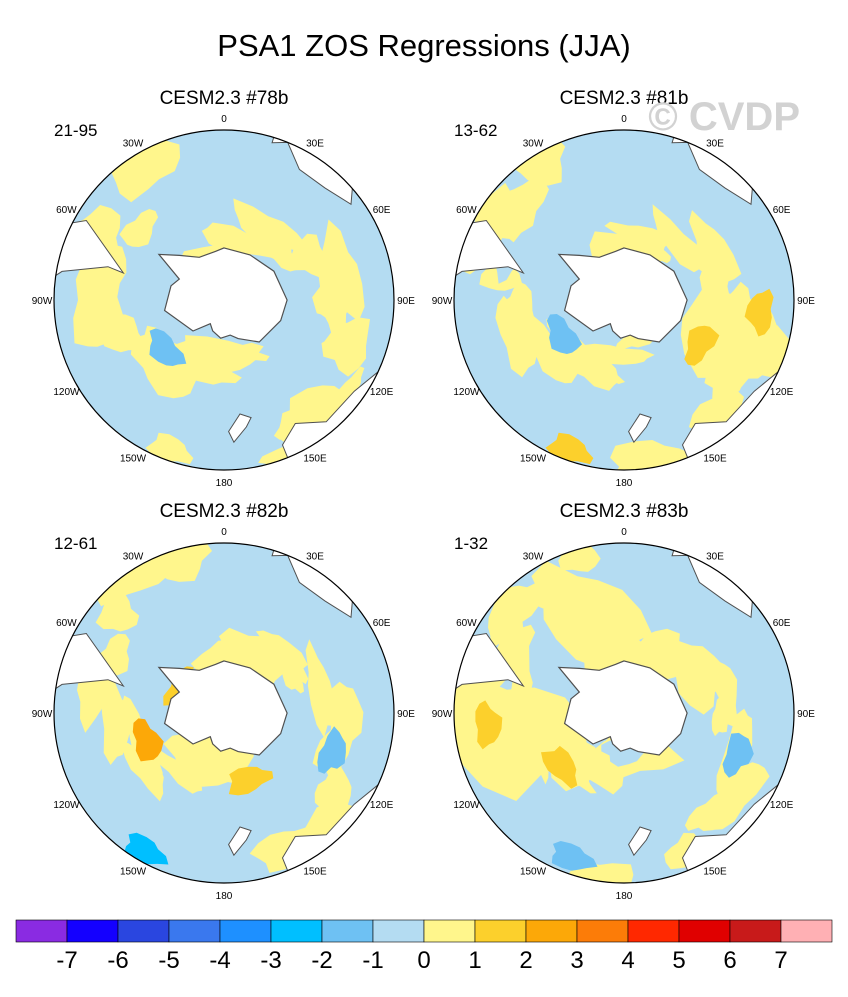  What do you see at coordinates (270, 960) in the screenshot?
I see `colorbar-tick-label: -3` at bounding box center [270, 960].